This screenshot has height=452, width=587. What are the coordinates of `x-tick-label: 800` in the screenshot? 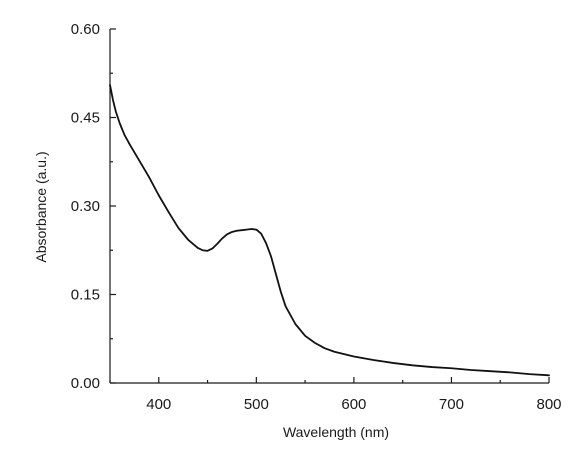 It's located at (548, 404).